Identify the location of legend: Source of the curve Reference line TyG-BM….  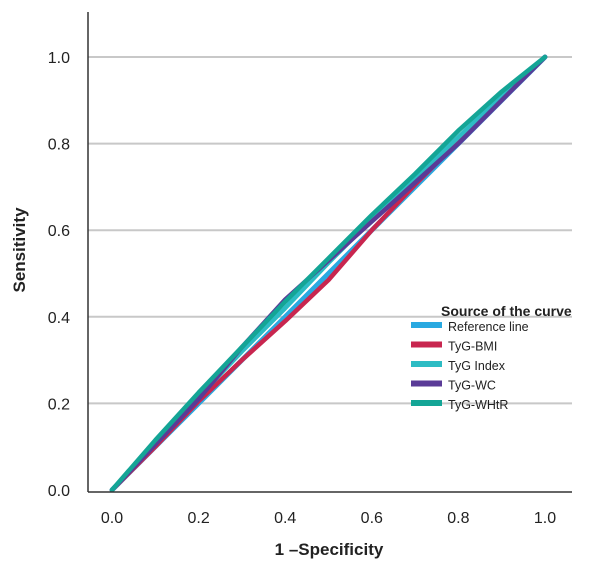
(491, 357).